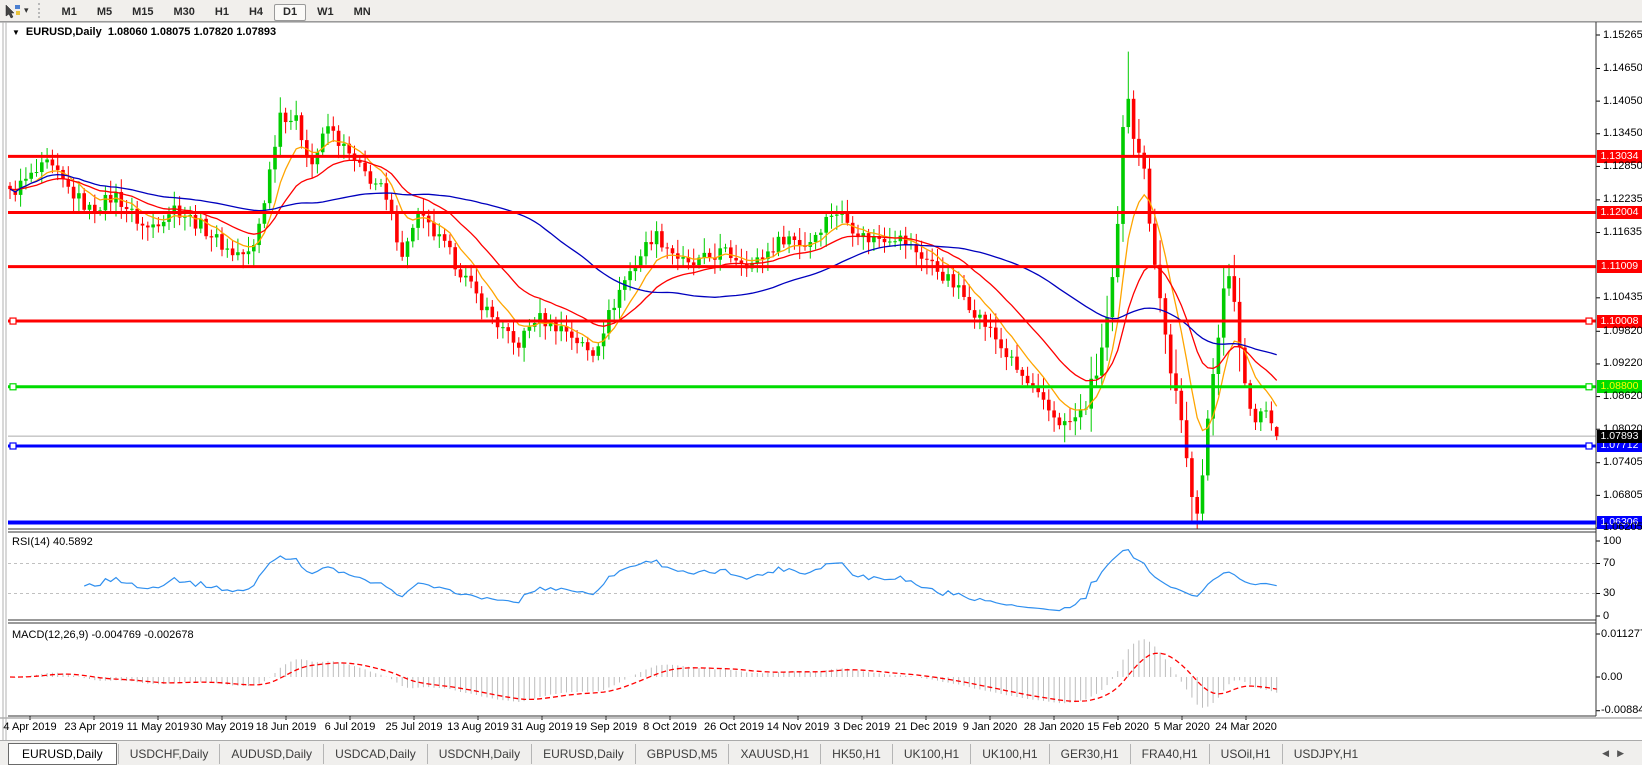 This screenshot has width=1642, height=765. What do you see at coordinates (221, 11) in the screenshot?
I see `timeframe-button-h1: H1` at bounding box center [221, 11].